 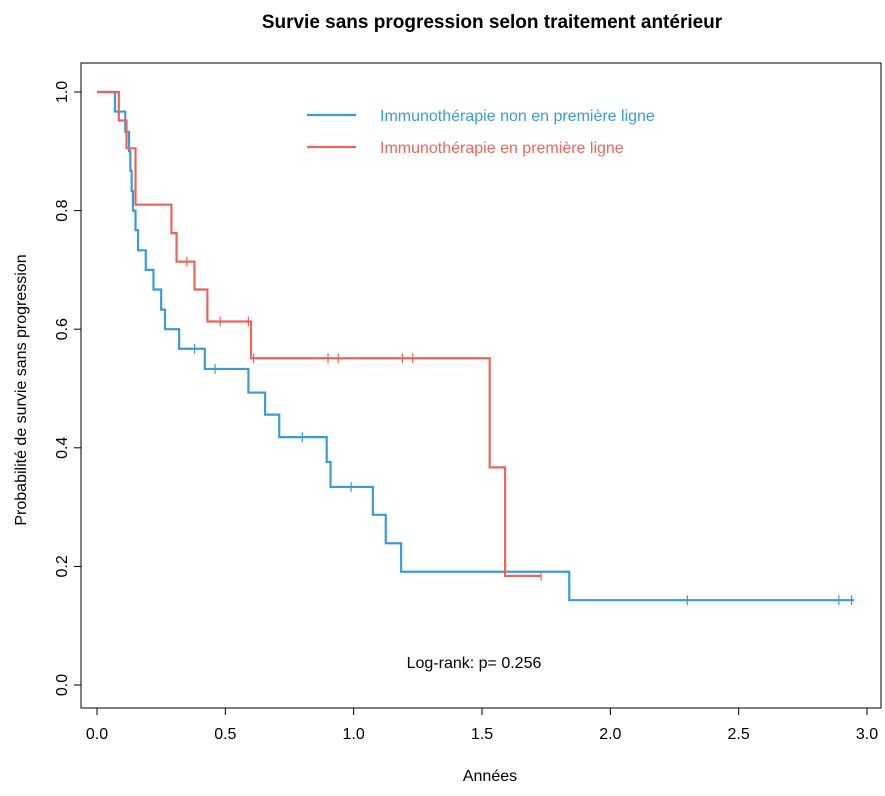 I want to click on y-tick-label: 0.8, so click(x=62, y=210).